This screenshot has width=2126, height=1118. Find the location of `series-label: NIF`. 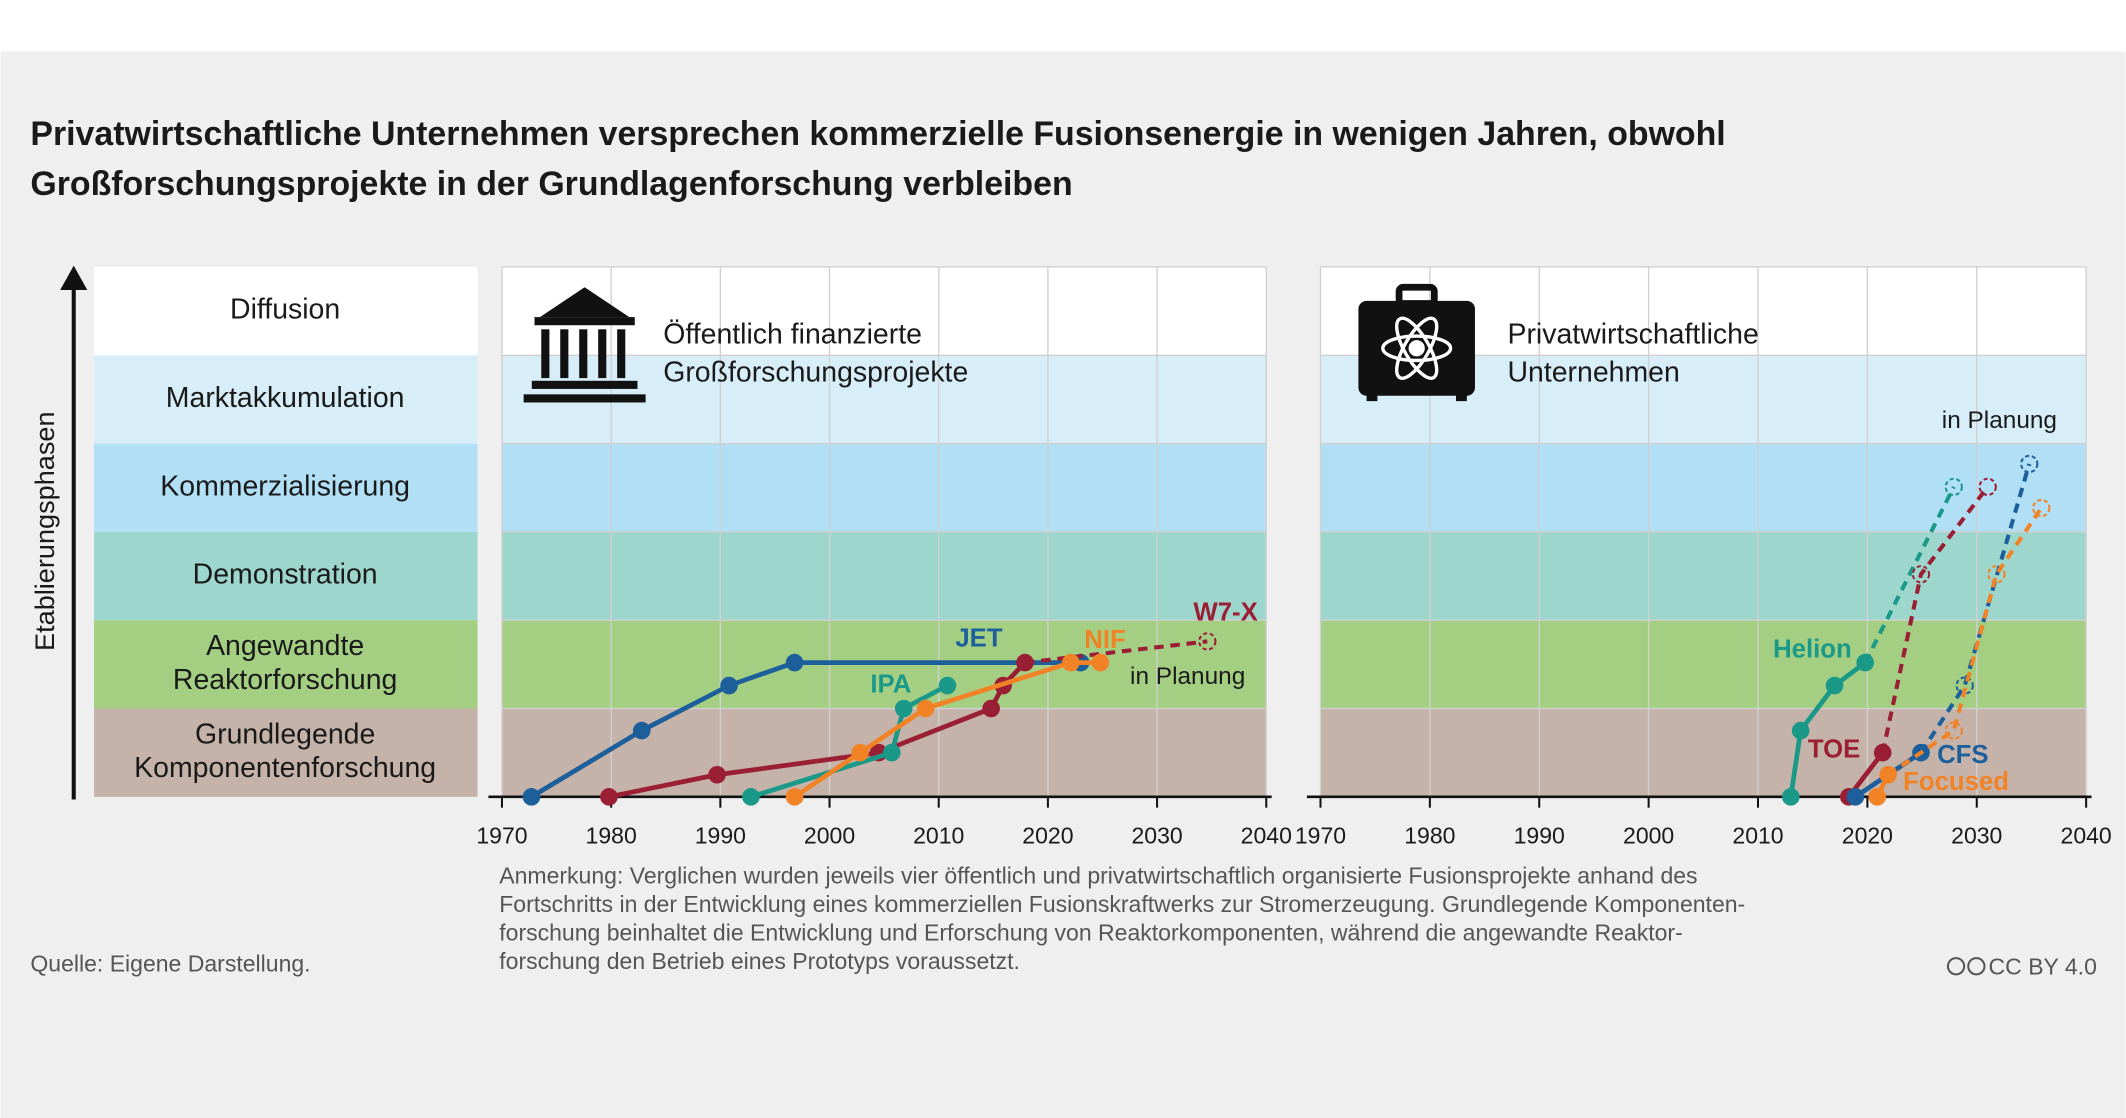

series-label: NIF is located at coordinates (1104, 640).